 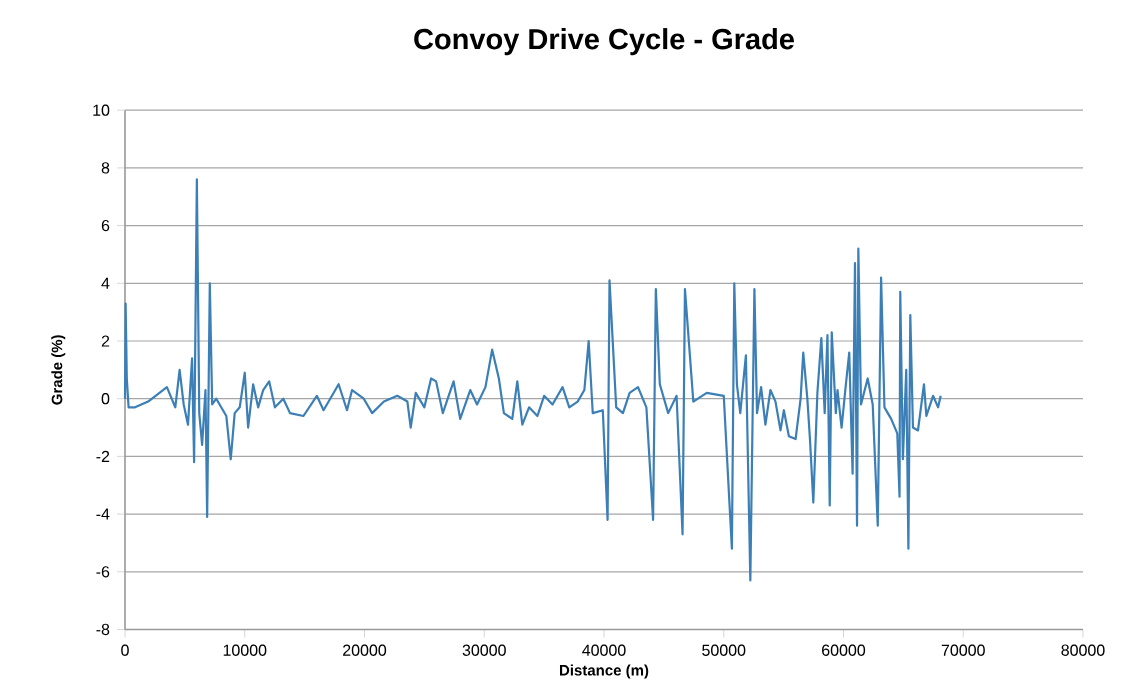 I want to click on y-tick-label: -8, so click(x=103, y=629).